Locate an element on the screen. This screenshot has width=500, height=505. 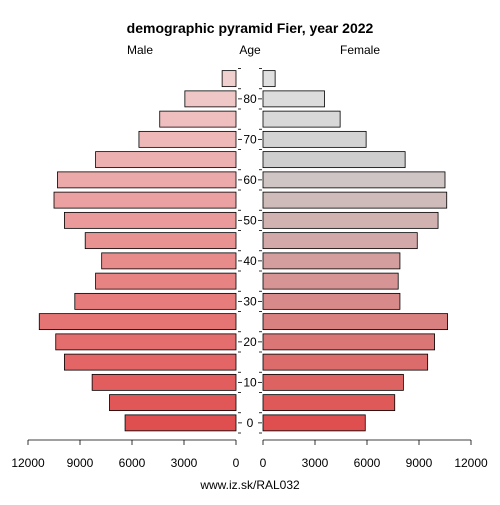
age-label: Age is located at coordinates (250, 50).